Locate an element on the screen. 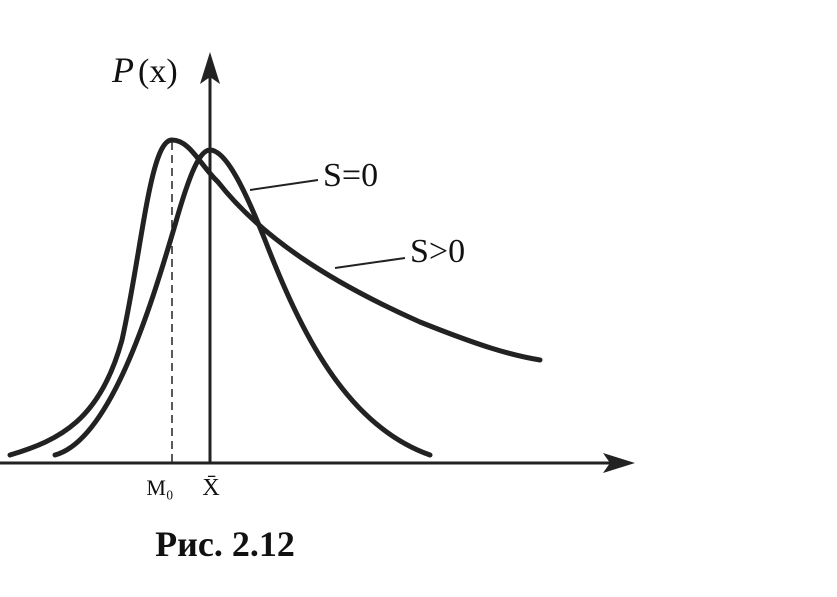 This screenshot has height=597, width=837. mean-label: X̄ is located at coordinates (210, 488).